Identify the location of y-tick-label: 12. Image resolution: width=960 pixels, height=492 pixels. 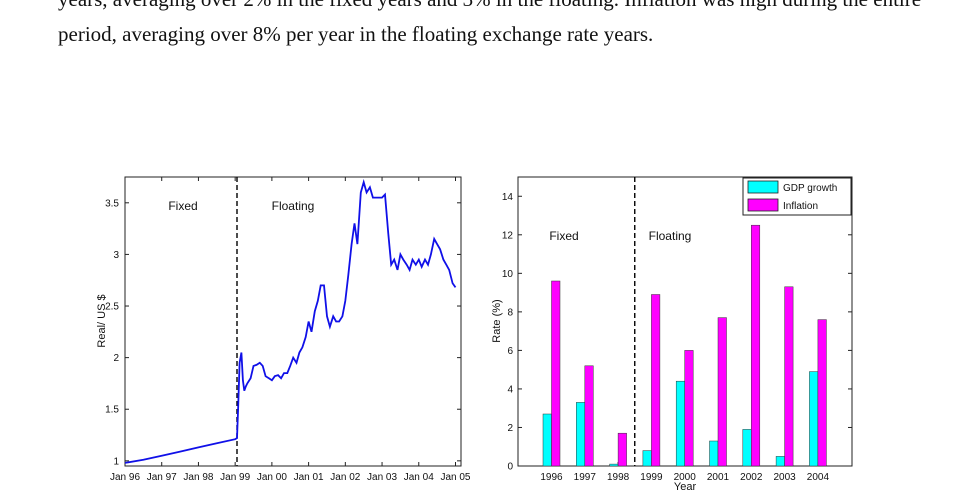
(508, 235).